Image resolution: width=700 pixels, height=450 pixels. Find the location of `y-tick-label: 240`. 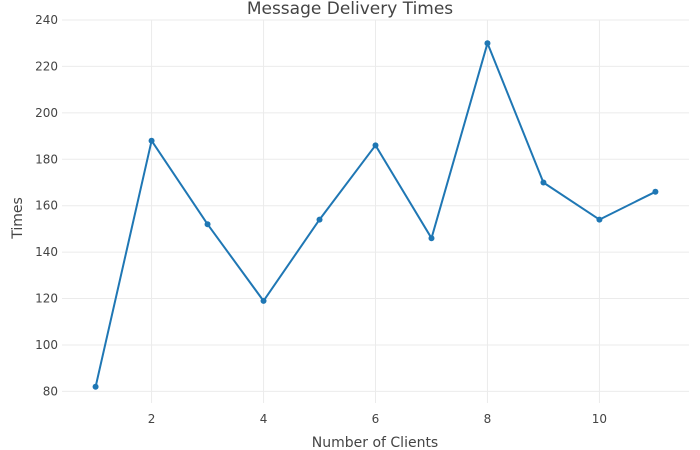

y-tick-label: 240 is located at coordinates (46, 20).